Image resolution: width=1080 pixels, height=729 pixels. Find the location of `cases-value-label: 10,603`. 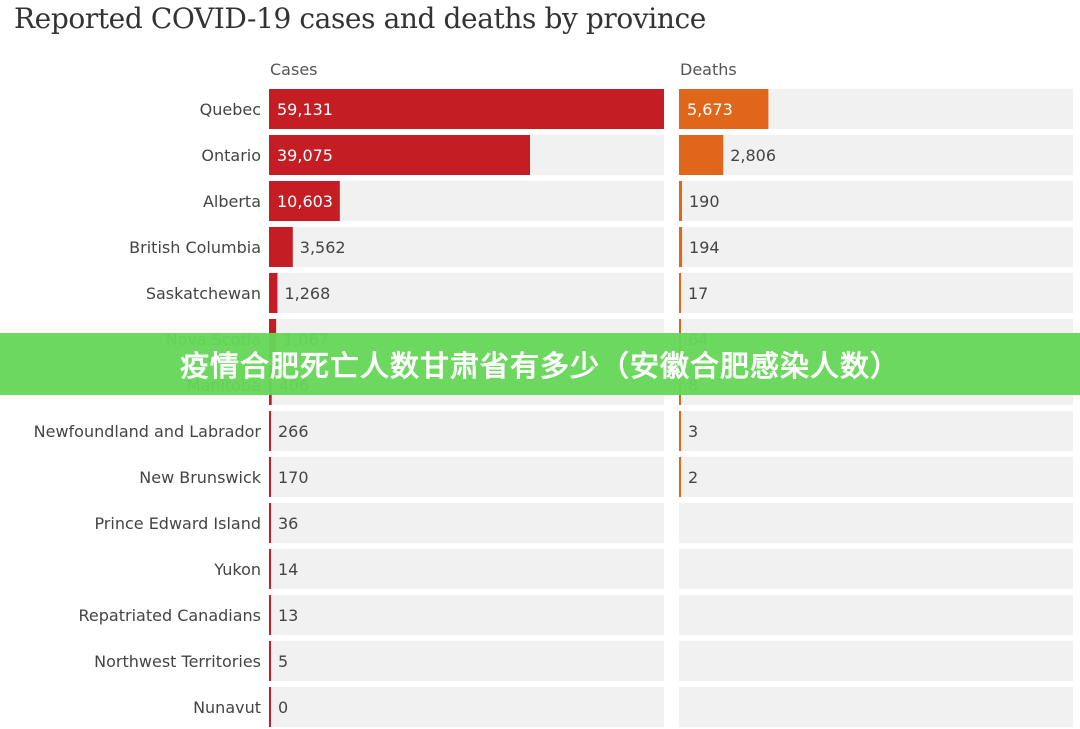

cases-value-label: 10,603 is located at coordinates (305, 201).